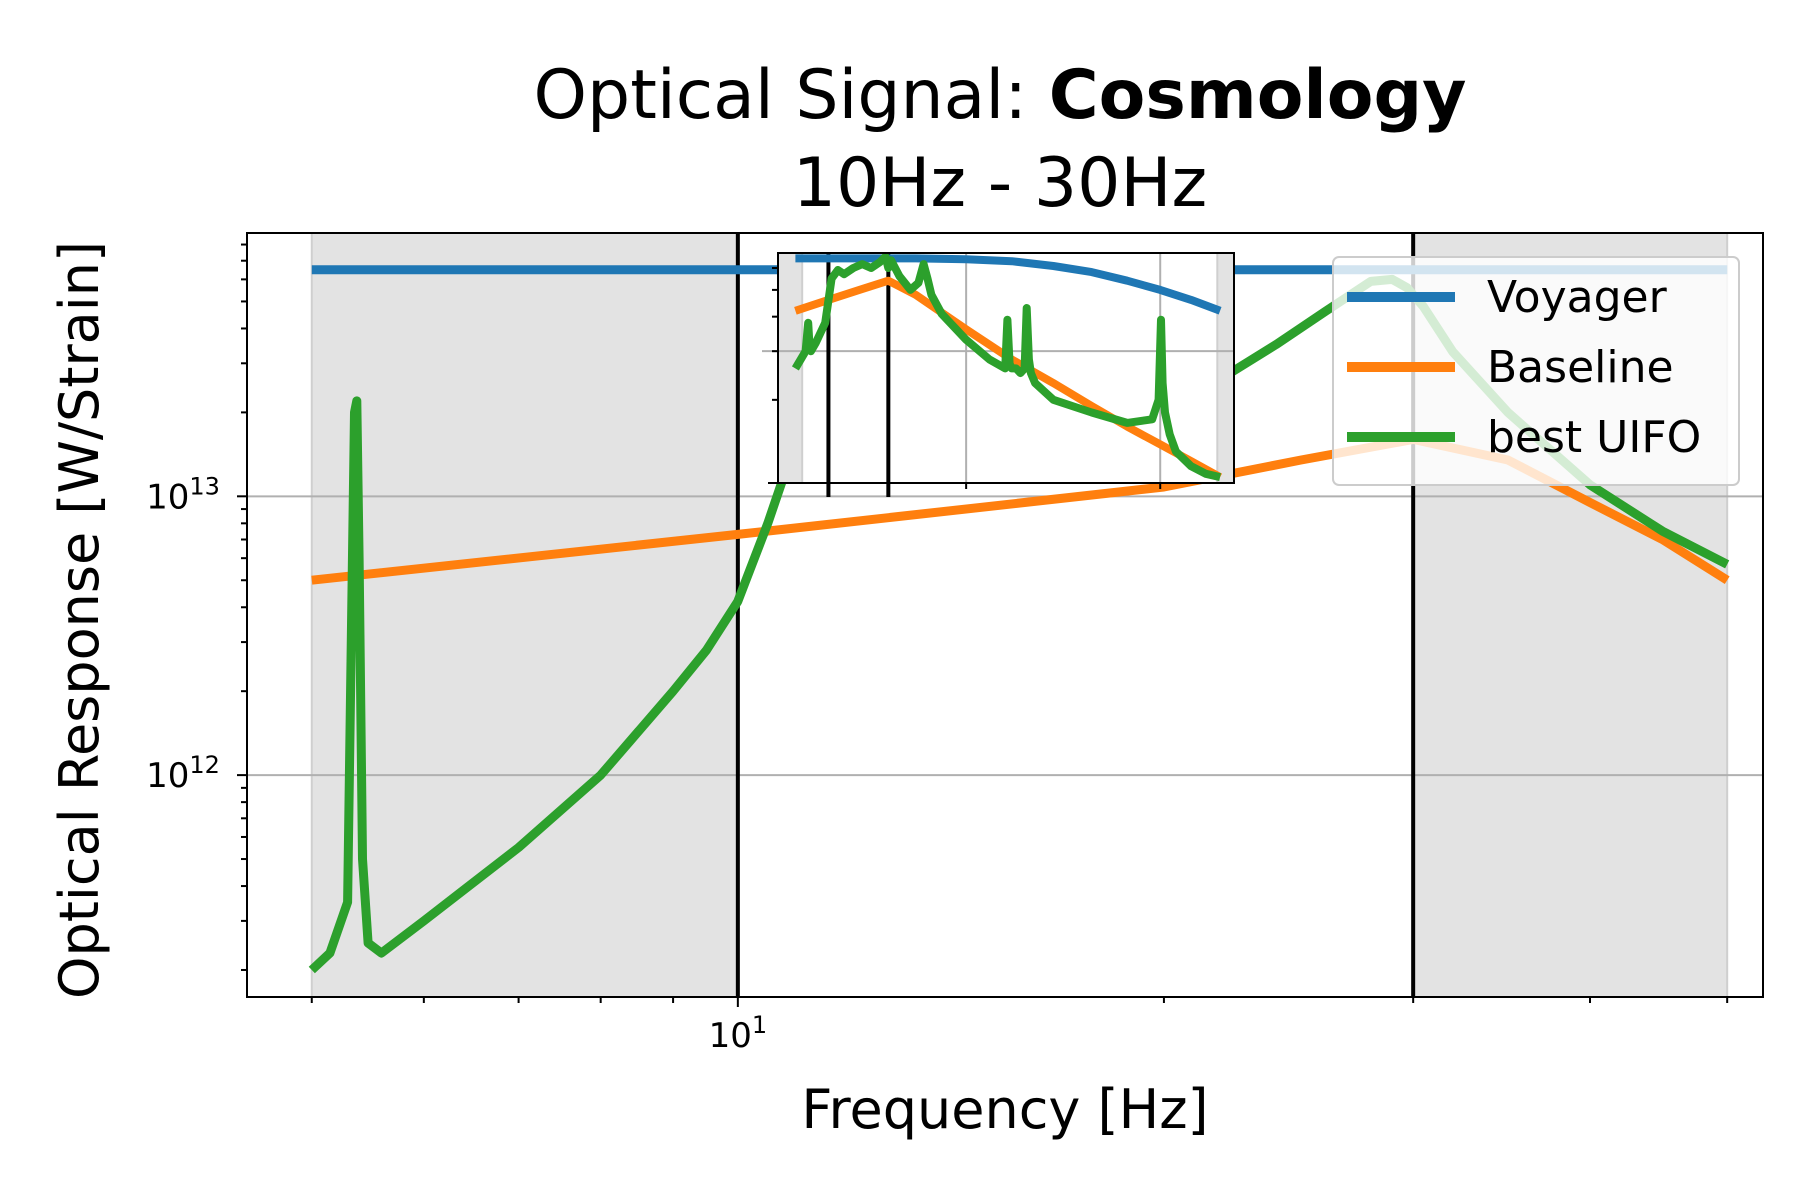  I want to click on inset-series-lines, so click(1007, 366).